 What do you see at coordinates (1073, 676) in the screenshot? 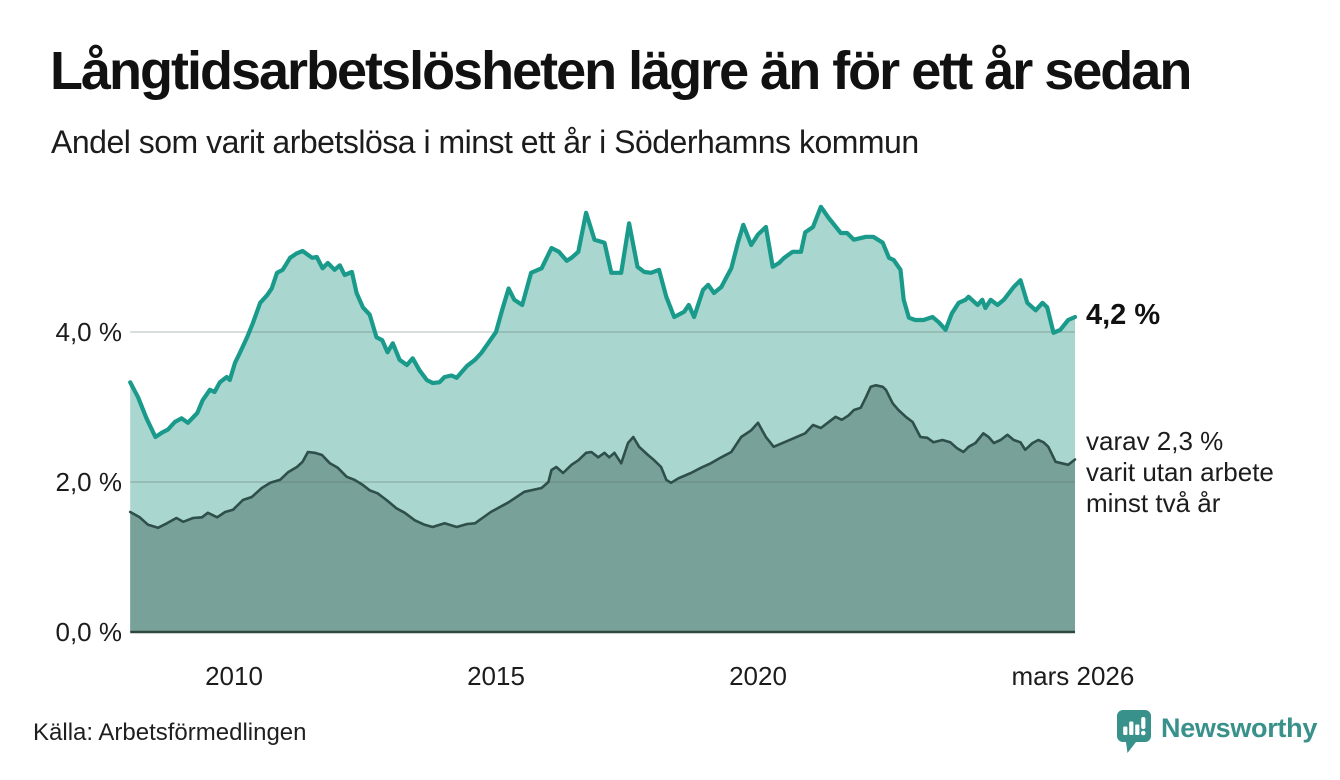
I see `x-tick-label: mars 2026` at bounding box center [1073, 676].